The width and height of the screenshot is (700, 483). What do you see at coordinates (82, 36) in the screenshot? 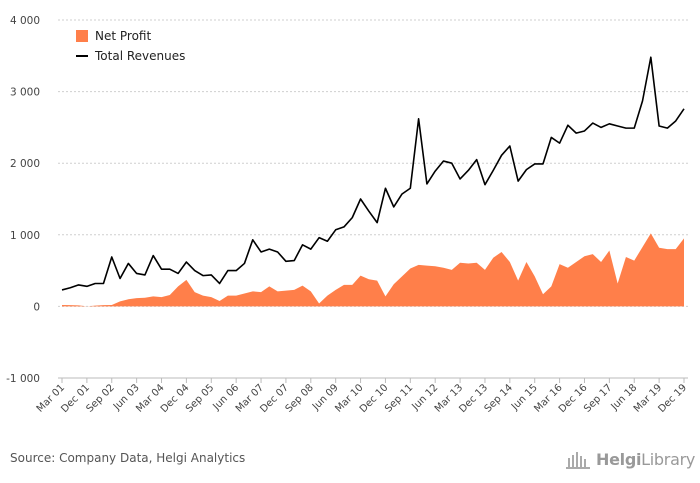
I see `legend-swatch-net-profit` at bounding box center [82, 36].